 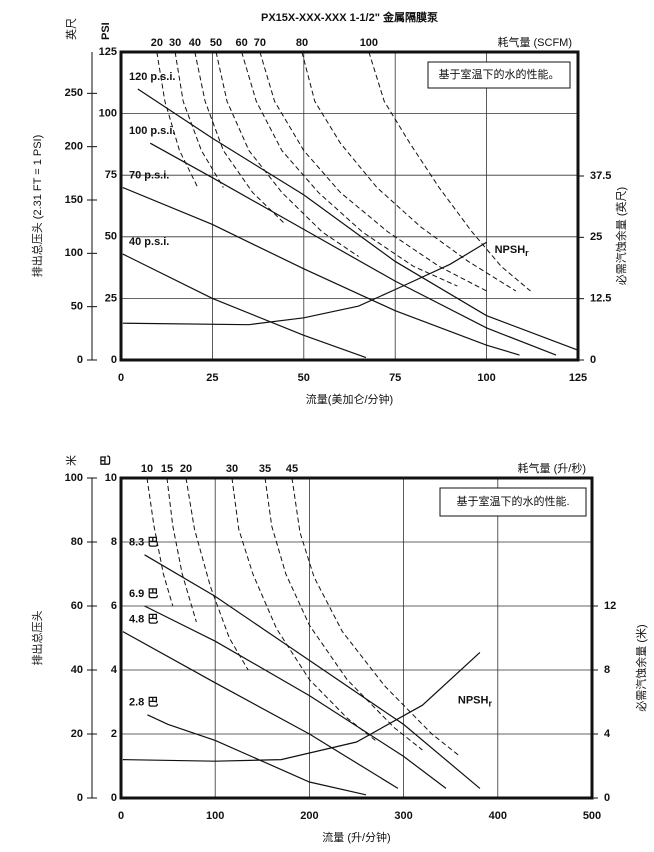 What do you see at coordinates (369, 43) in the screenshot?
I see `air-label: 100` at bounding box center [369, 43].